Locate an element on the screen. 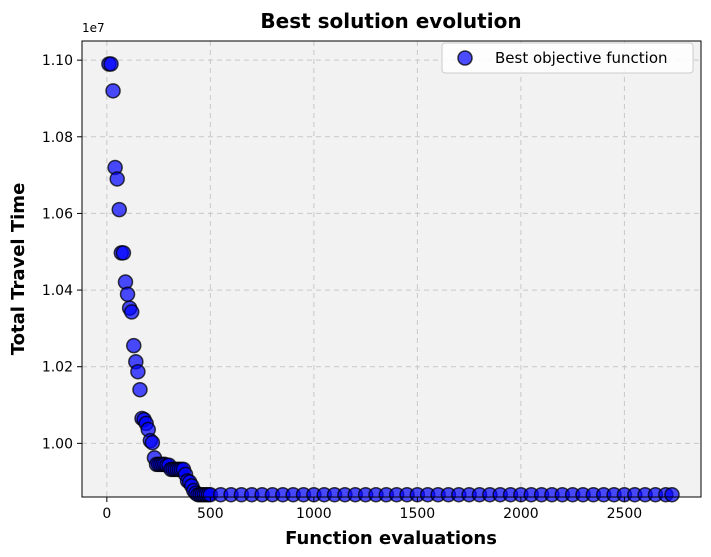  x-tick-label: 2500 is located at coordinates (625, 514).